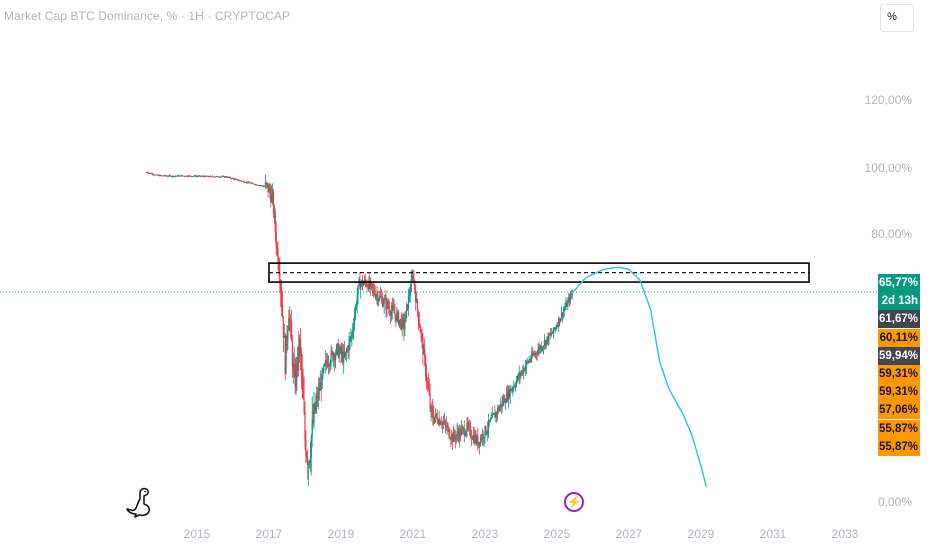 The image size is (932, 550). I want to click on price-badge: 2d 13h, so click(899, 301).